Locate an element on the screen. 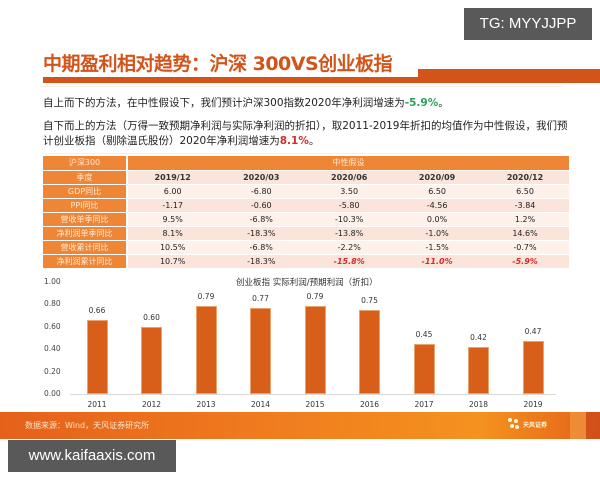 Image resolution: width=600 pixels, height=480 pixels. table-cell: 14.6% is located at coordinates (525, 233).